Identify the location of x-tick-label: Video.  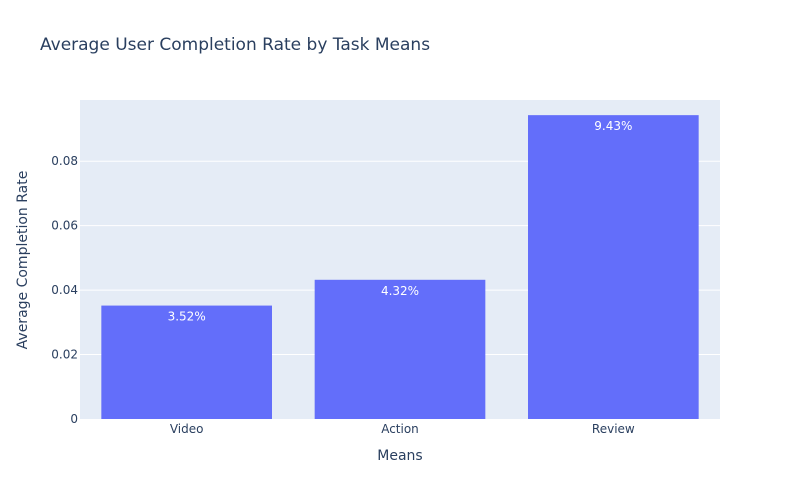
(187, 429).